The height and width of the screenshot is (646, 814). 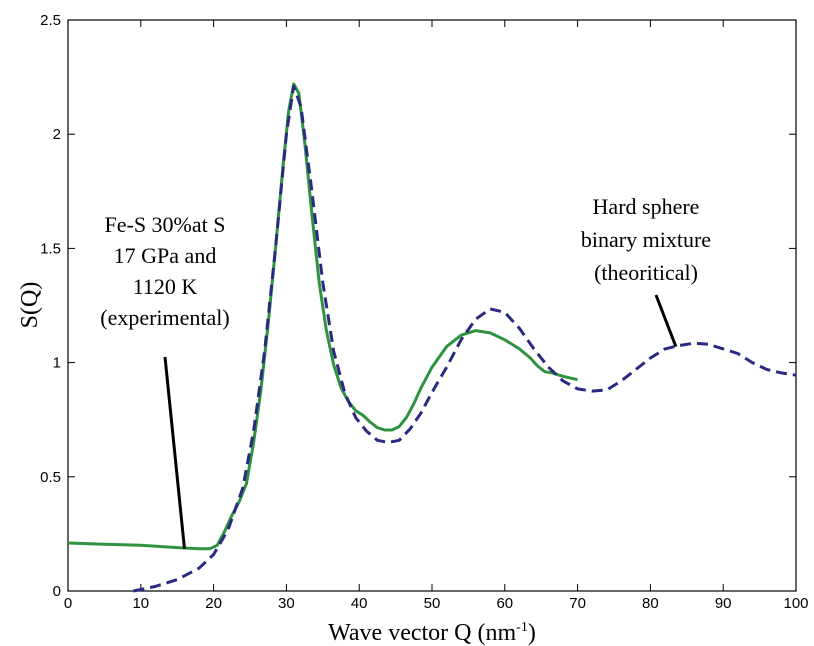 What do you see at coordinates (432, 633) in the screenshot?
I see `x-axis-title: Wave vector Q (nm-1)` at bounding box center [432, 633].